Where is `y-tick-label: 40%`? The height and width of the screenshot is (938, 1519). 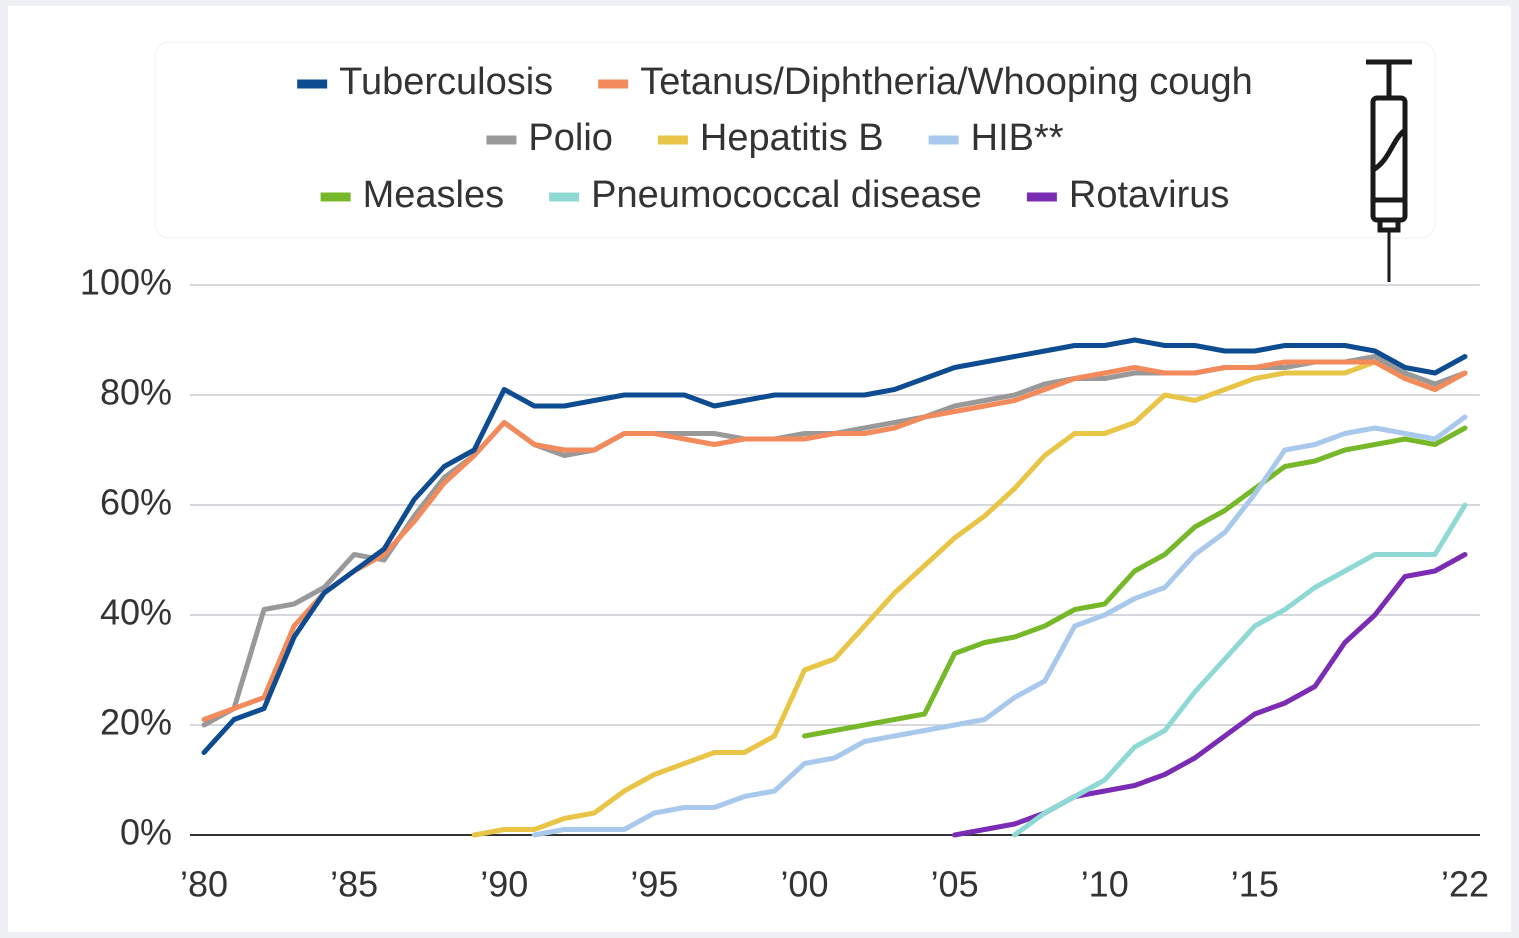
y-tick-label: 40% is located at coordinates (136, 612).